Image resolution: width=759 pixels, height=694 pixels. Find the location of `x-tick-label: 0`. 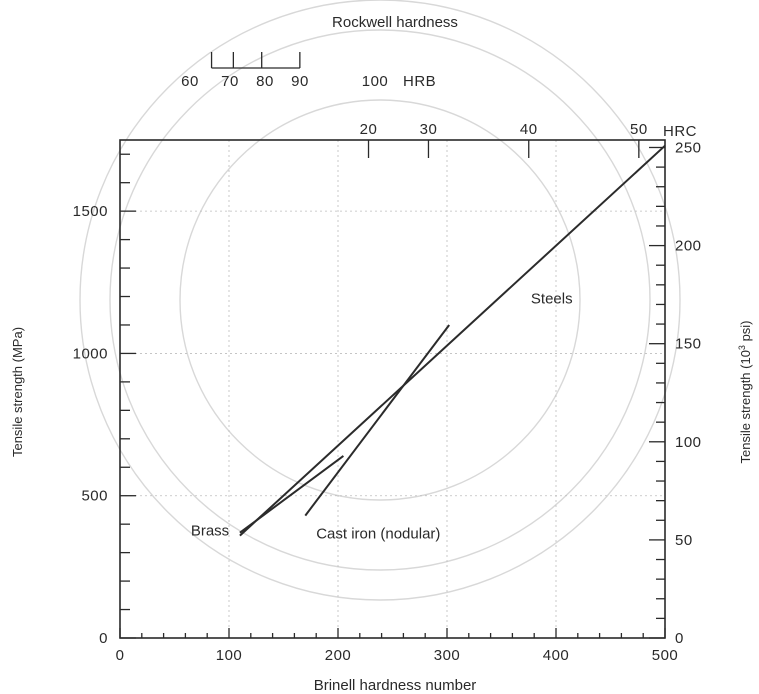

x-tick-label: 0 is located at coordinates (120, 655).